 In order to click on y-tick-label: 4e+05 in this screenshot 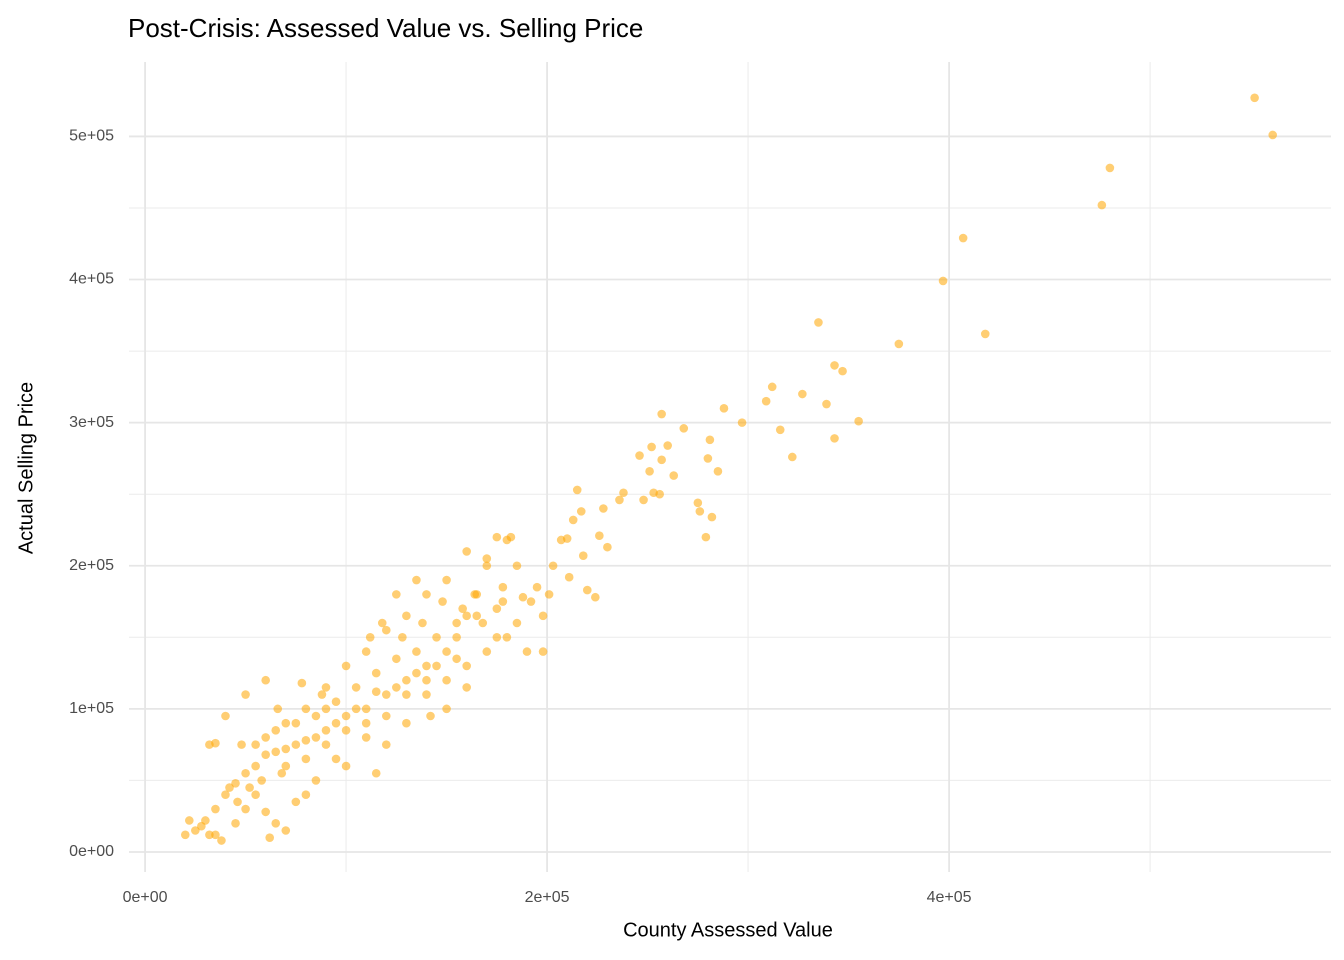, I will do `click(91, 279)`.